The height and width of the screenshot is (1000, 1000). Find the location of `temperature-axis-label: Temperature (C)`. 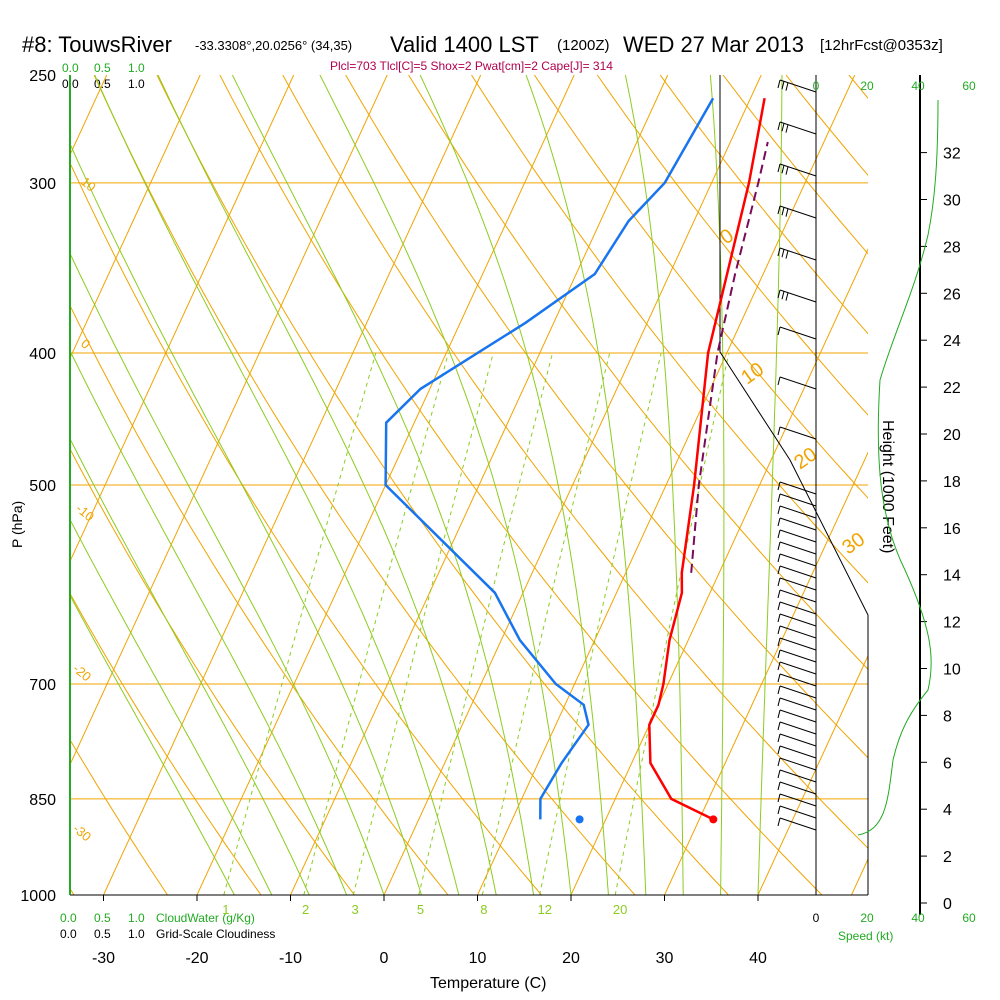

temperature-axis-label: Temperature (C) is located at coordinates (488, 983).